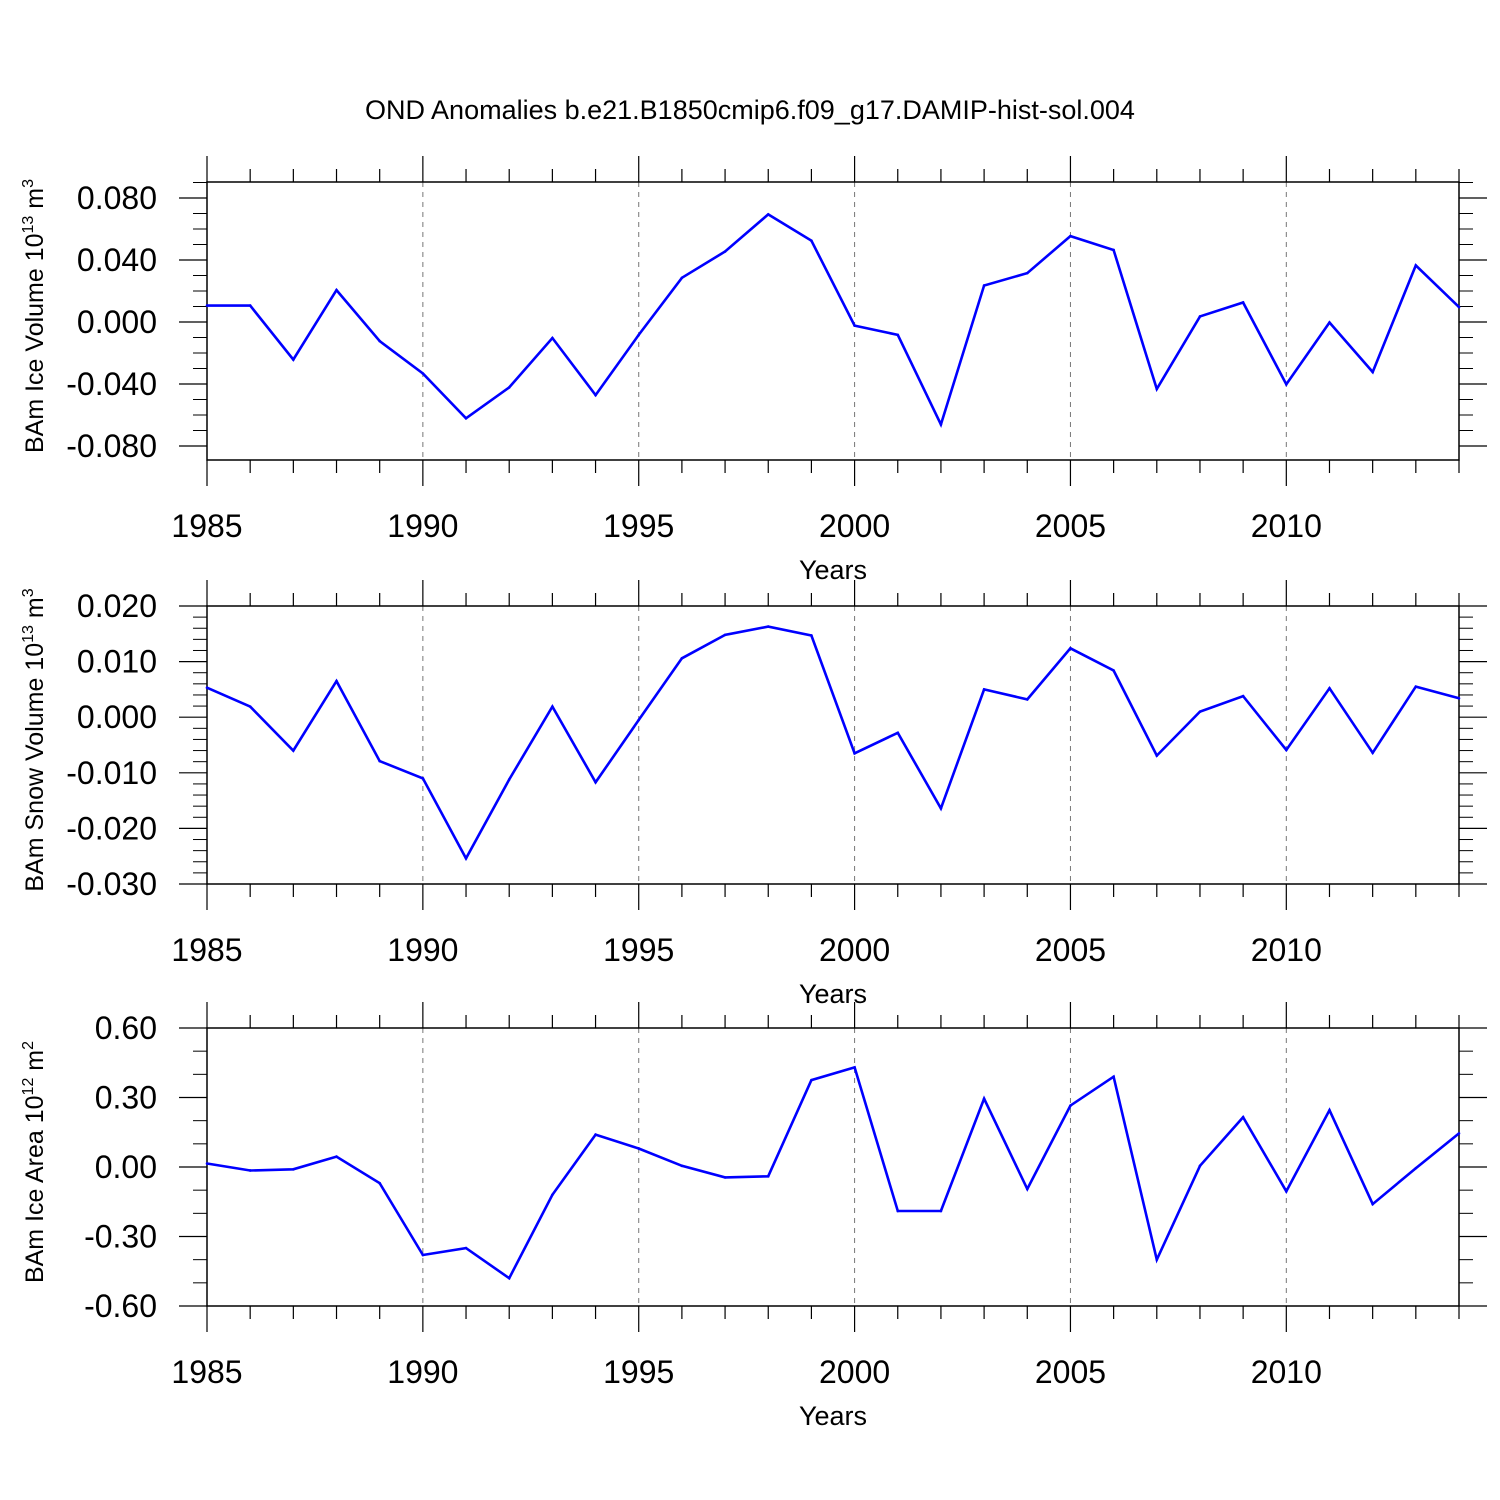 This screenshot has width=1500, height=1500. I want to click on y-axis-label-part: BAm Ice Area 10, so click(35, 1189).